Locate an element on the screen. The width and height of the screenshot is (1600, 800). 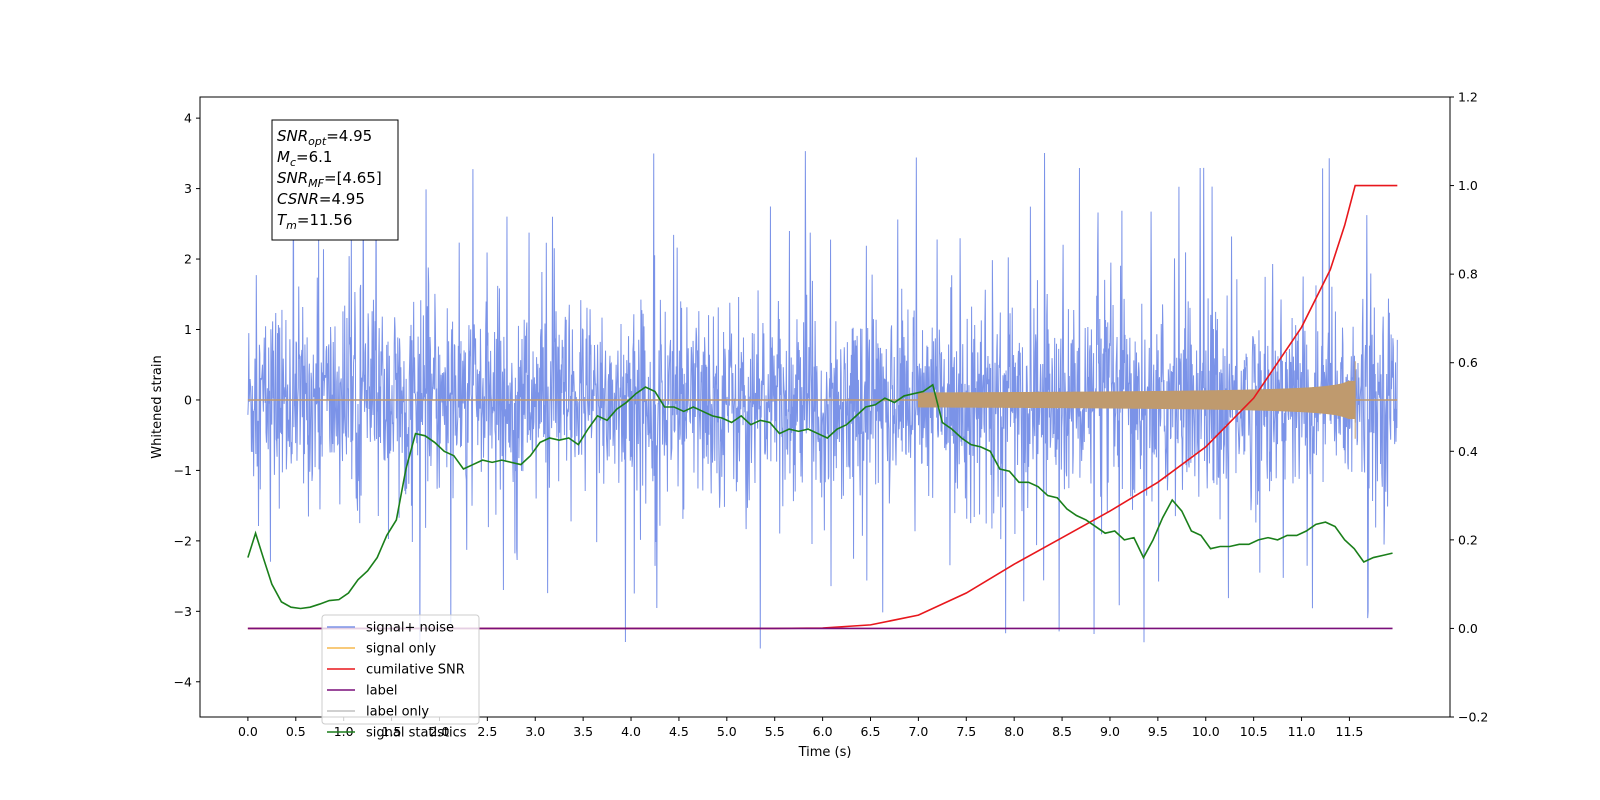
y-axis-right: 1.2 1.0 0.8 0.6 0.4 0.2 0.0 −0.2 is located at coordinates (1469, 407).